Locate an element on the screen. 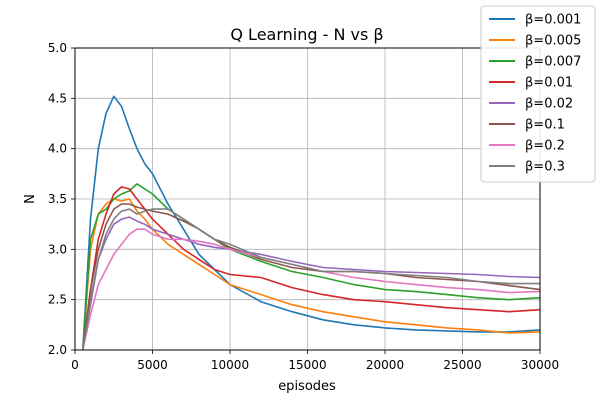  legend-label: β=0.01 is located at coordinates (549, 83).